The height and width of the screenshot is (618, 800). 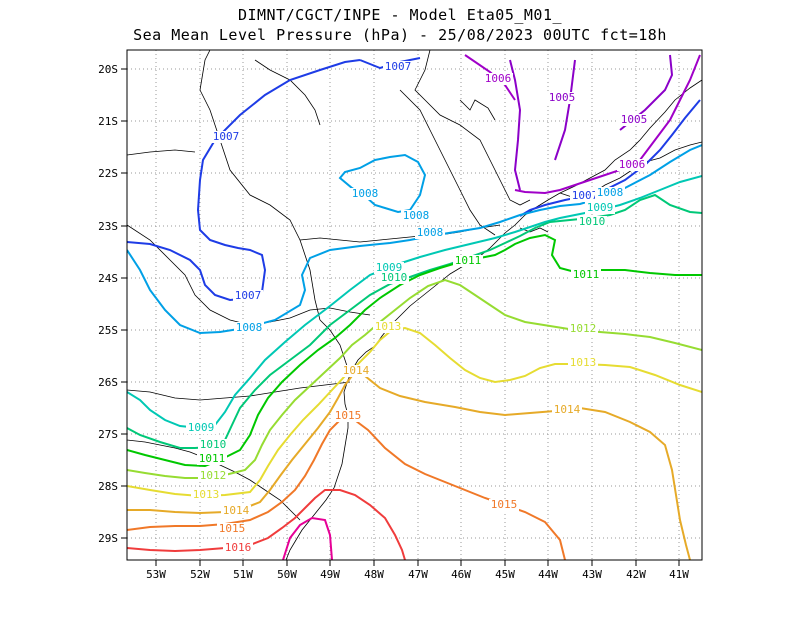 I want to click on lon-tick-label: 50W, so click(x=287, y=574).